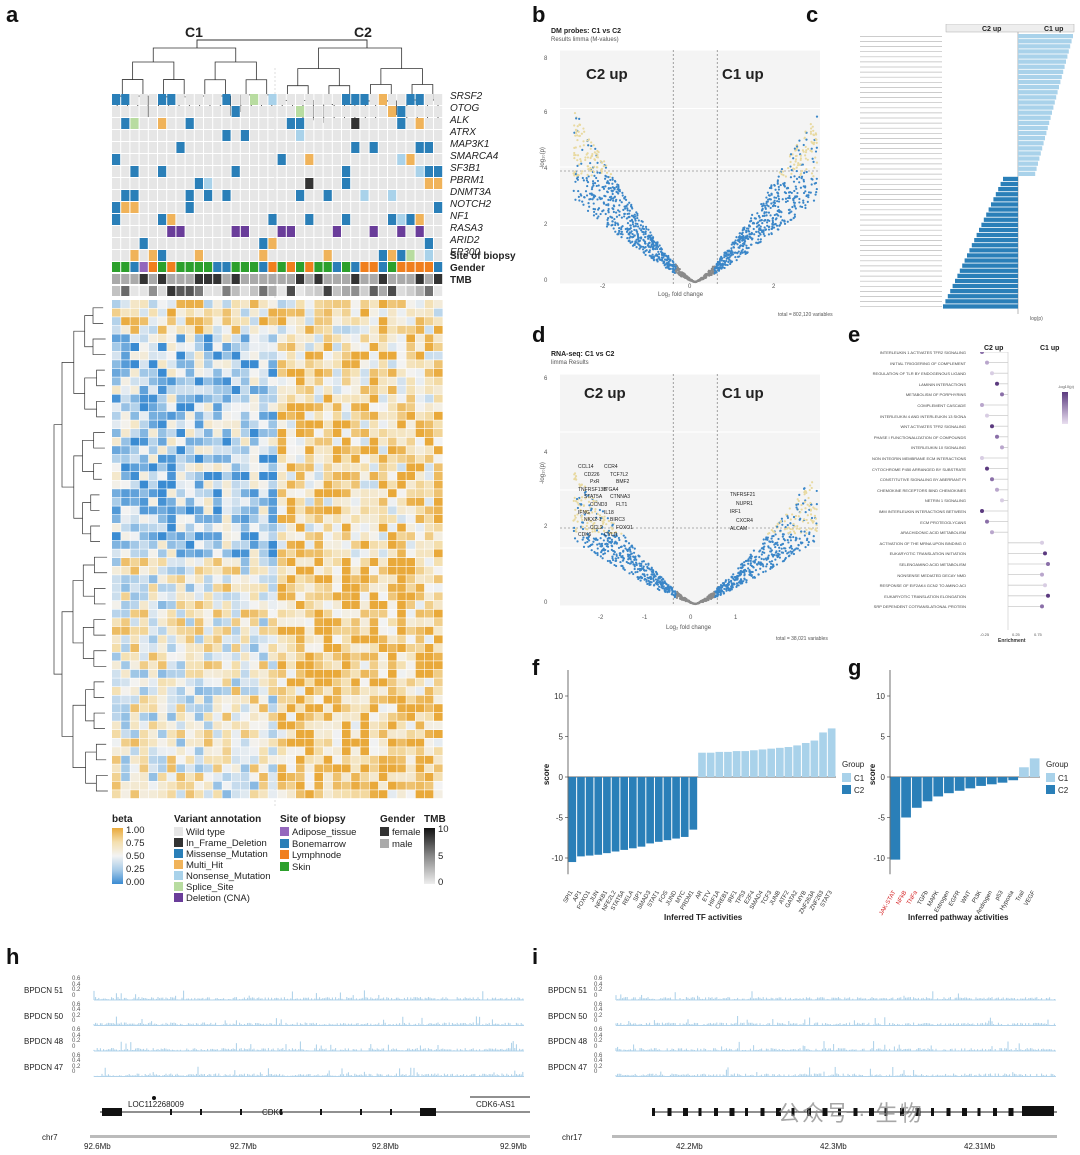  I want to click on gene-label: SMARCA4, so click(474, 156).